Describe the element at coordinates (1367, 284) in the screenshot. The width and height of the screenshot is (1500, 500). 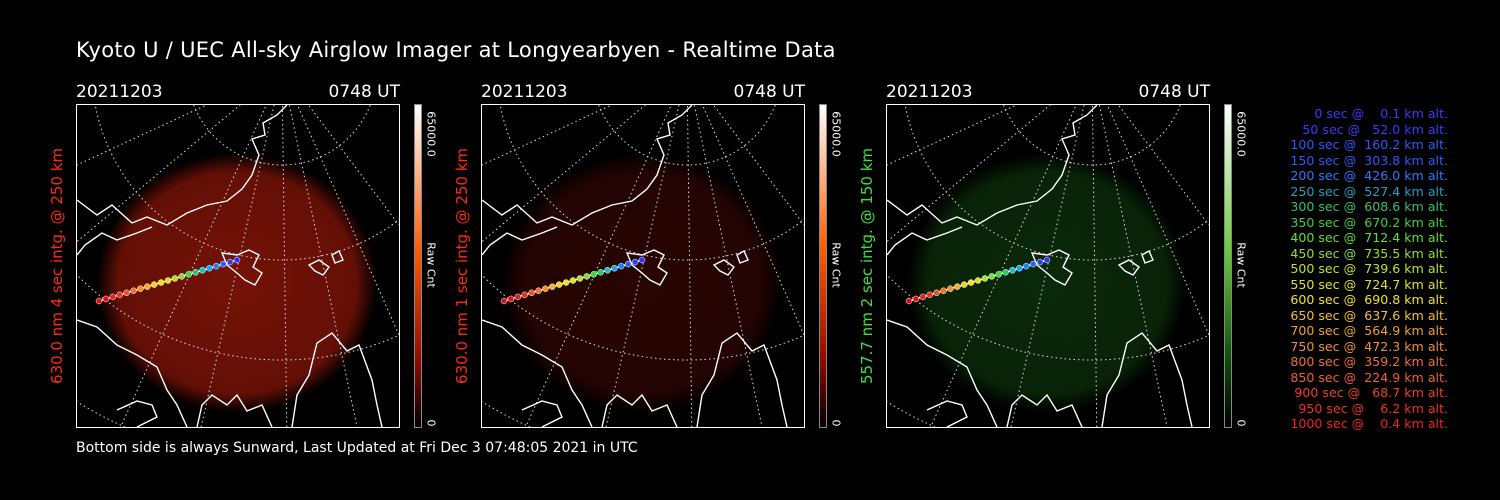
I see `altitude-row: 550 sec @ 724.7 km alt.` at that location.